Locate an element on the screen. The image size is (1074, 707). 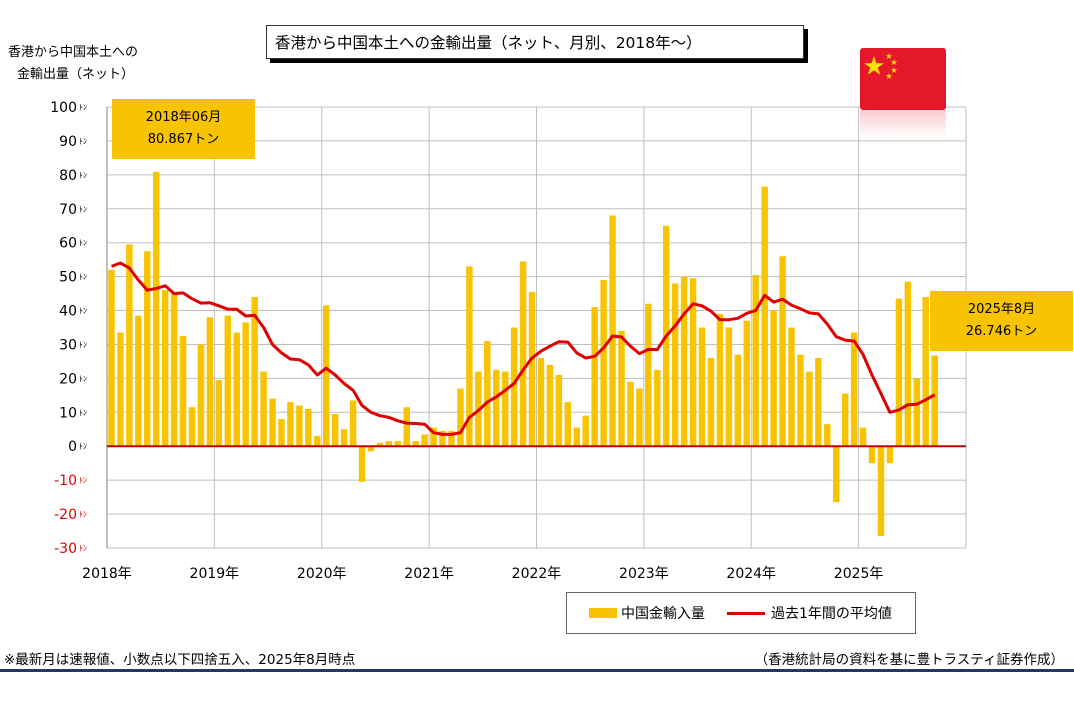
flag-big-star is located at coordinates (874, 65).